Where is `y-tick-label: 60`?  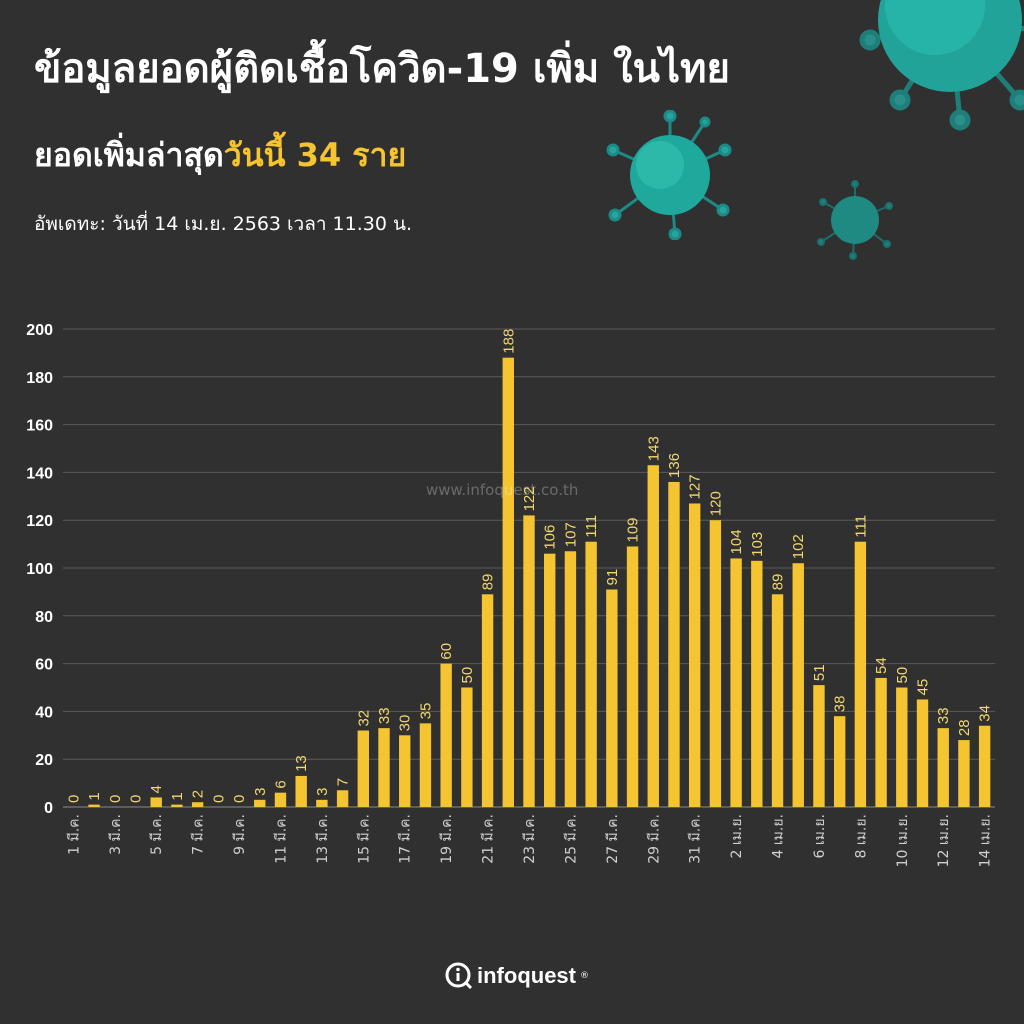 y-tick-label: 60 is located at coordinates (44, 665).